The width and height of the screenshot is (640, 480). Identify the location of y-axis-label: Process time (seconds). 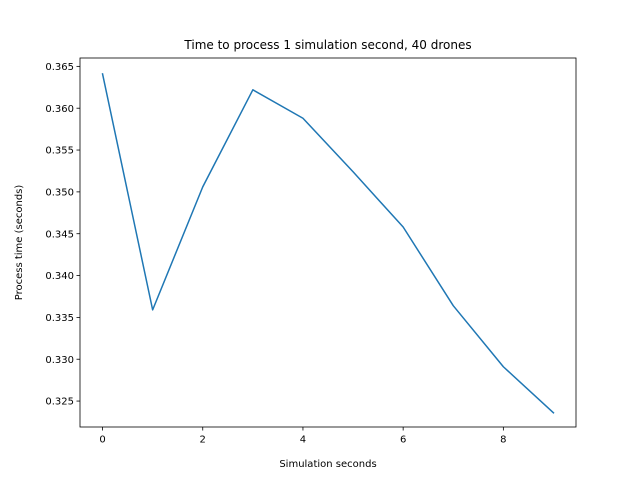
(19, 243).